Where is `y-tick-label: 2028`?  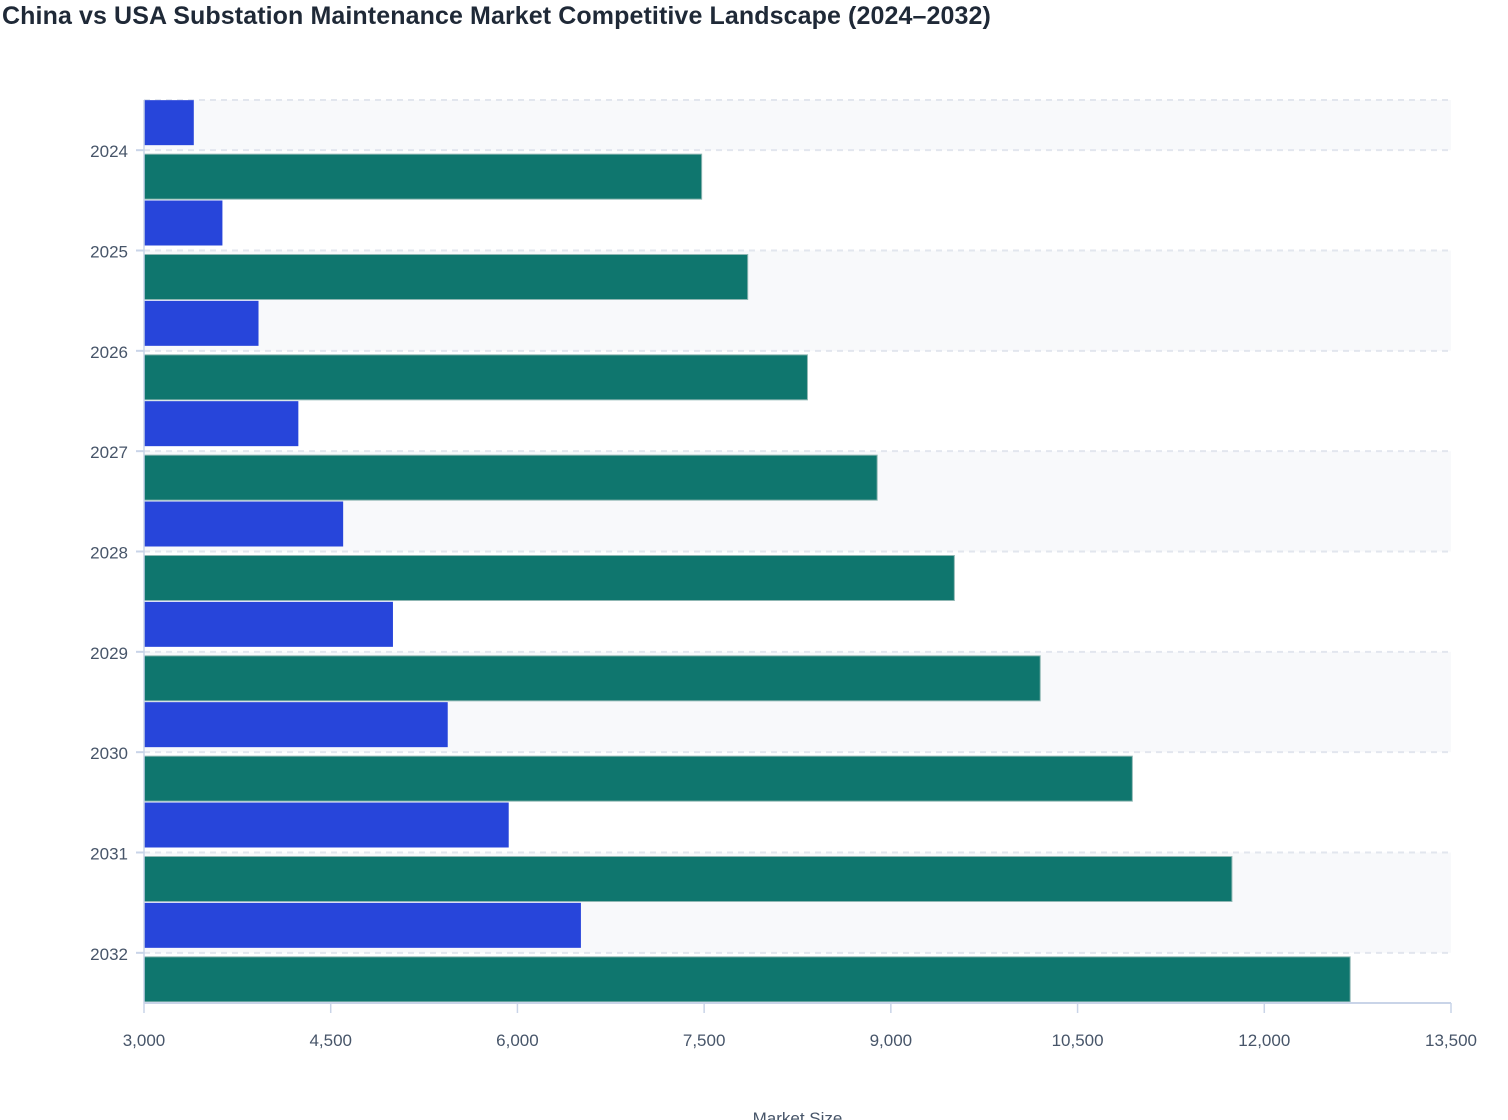
y-tick-label: 2028 is located at coordinates (109, 553).